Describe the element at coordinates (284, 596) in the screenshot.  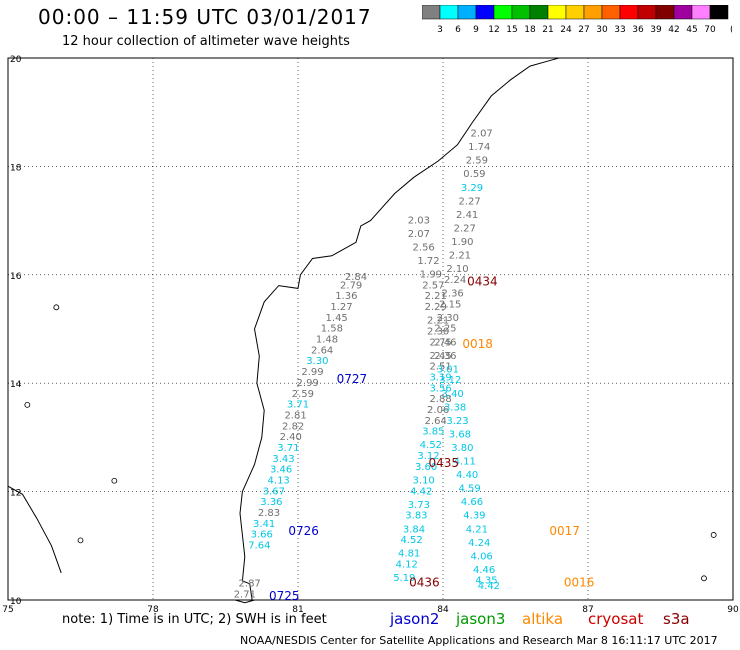
I see `pass-time-label: 0725` at that location.